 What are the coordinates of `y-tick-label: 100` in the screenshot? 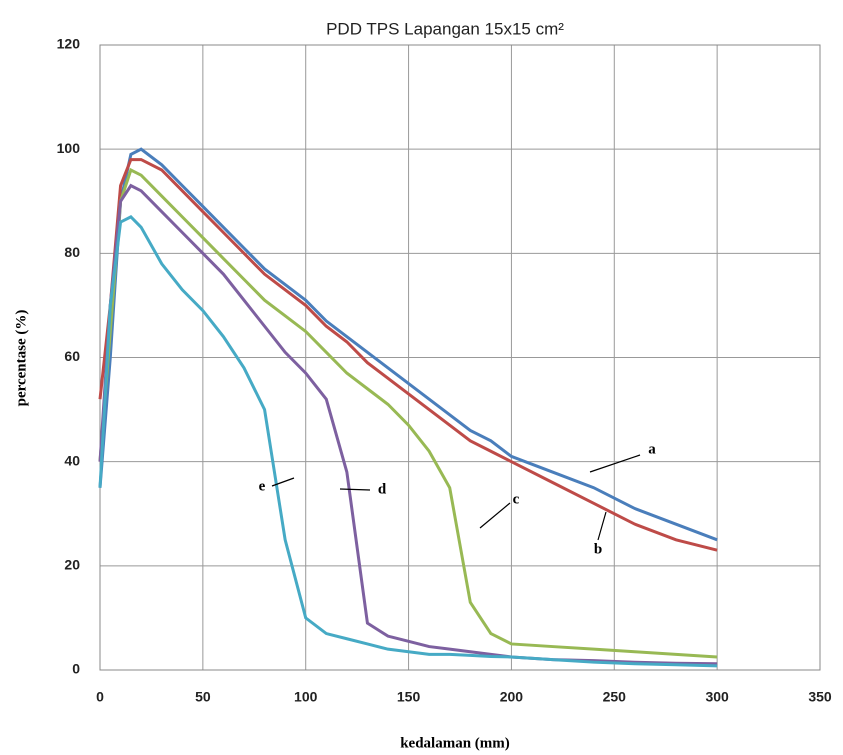 It's located at (69, 148).